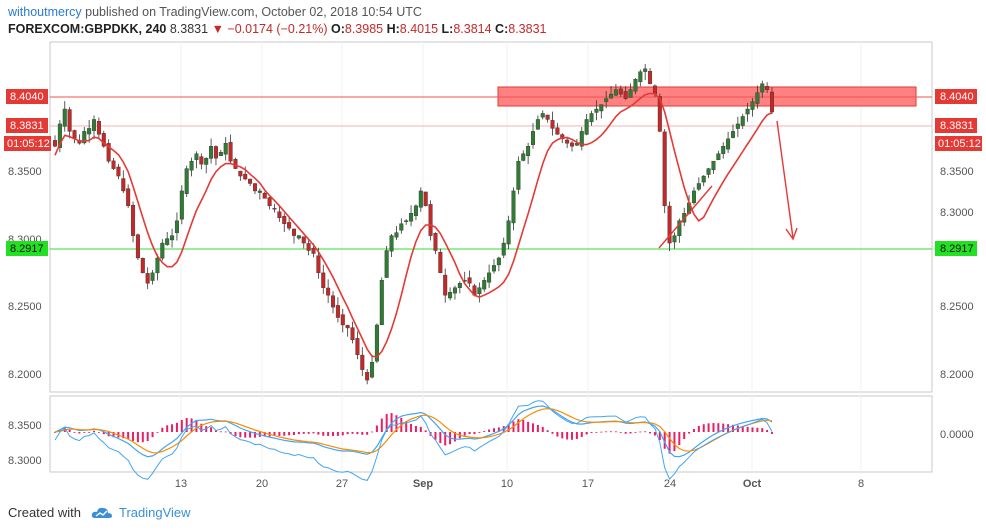 The image size is (986, 531). I want to click on macd-slow-line, so click(413, 440).